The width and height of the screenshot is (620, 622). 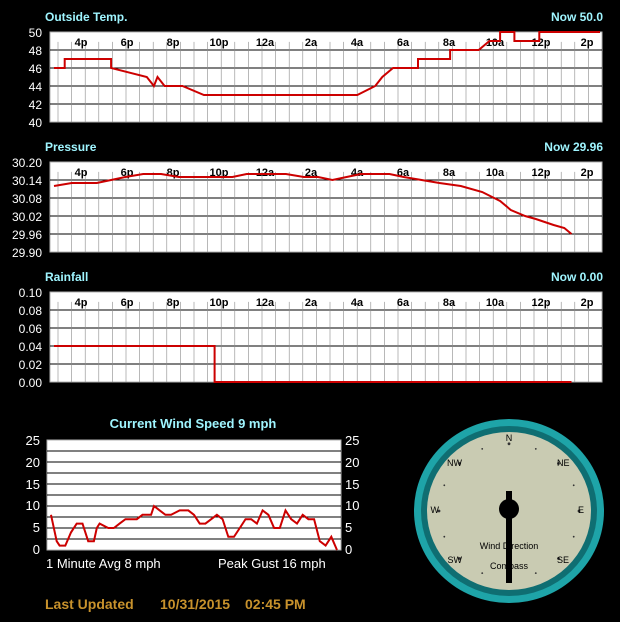 What do you see at coordinates (26, 199) in the screenshot?
I see `pressure-y-label: 30.08` at bounding box center [26, 199].